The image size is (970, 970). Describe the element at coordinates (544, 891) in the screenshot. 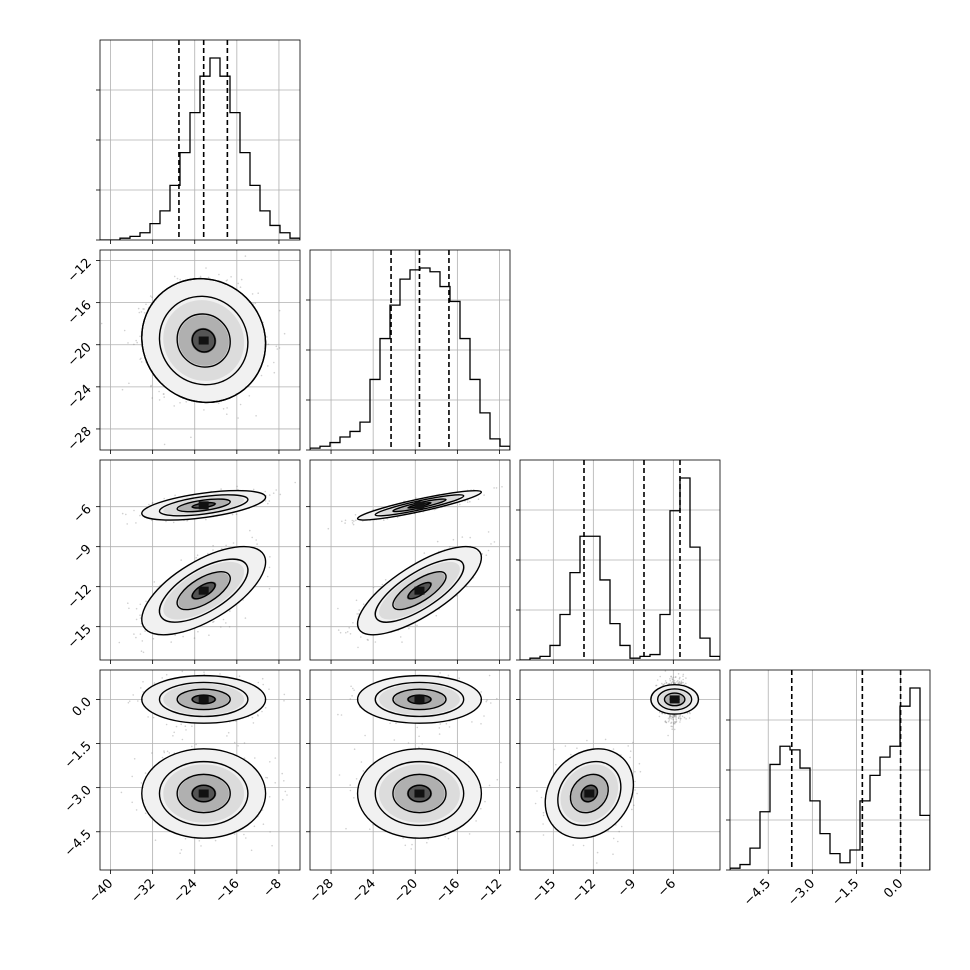

I see `x-tick-label: −15` at that location.